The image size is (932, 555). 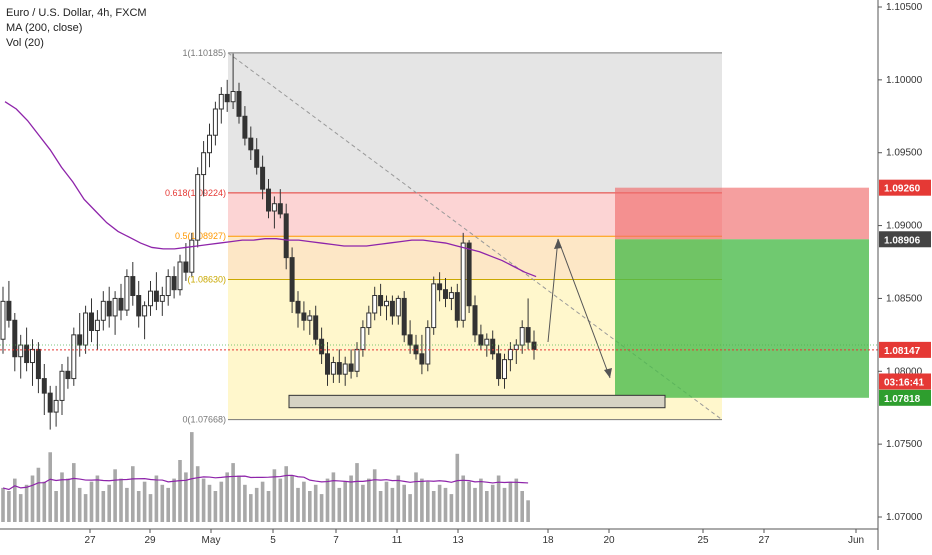 What do you see at coordinates (764, 540) in the screenshot?
I see `x-tick-label: 27` at bounding box center [764, 540].